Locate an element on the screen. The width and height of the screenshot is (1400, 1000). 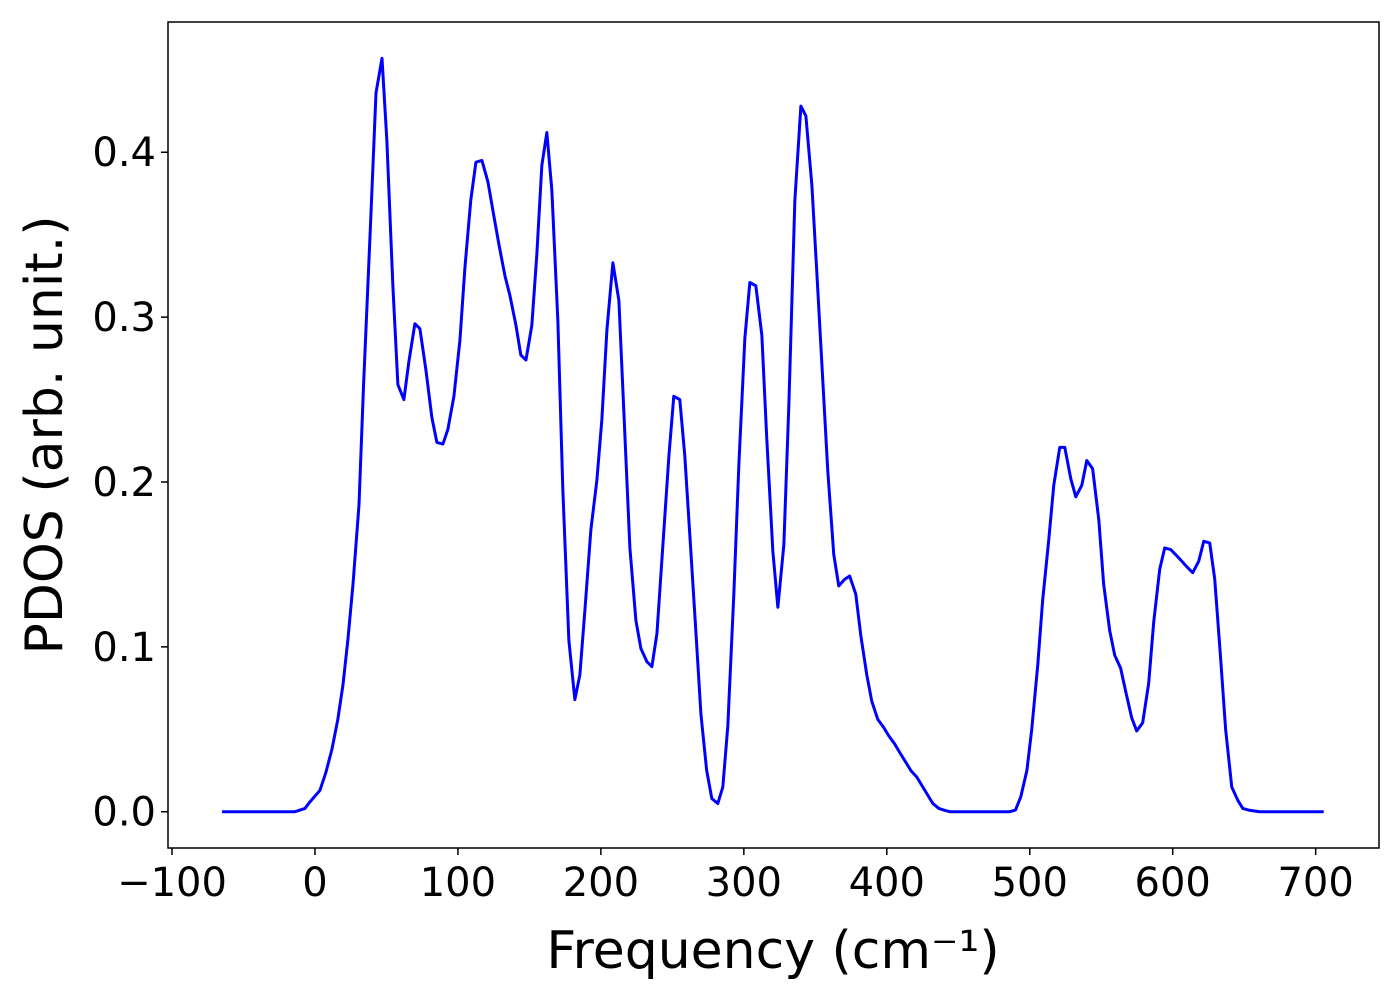
y-tick-label: 0.0 is located at coordinates (124, 813).